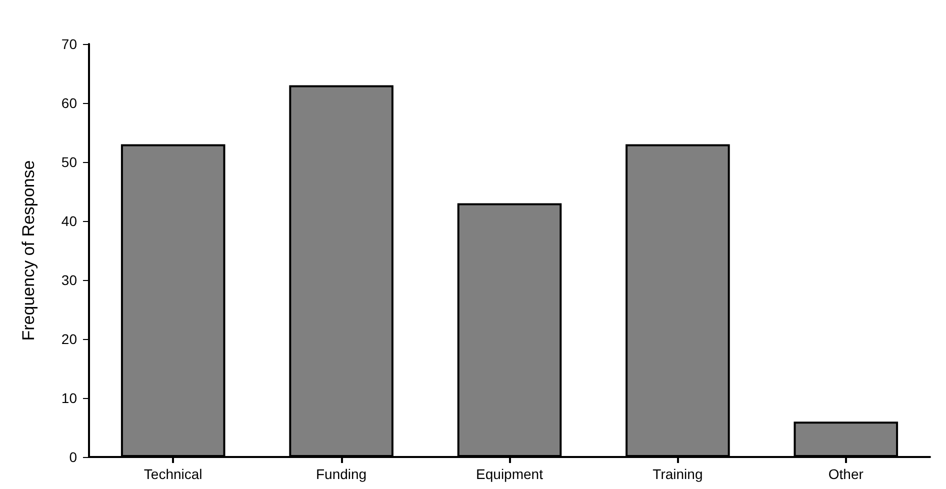 The width and height of the screenshot is (946, 489). Describe the element at coordinates (69, 44) in the screenshot. I see `y-tick-label: 70` at that location.